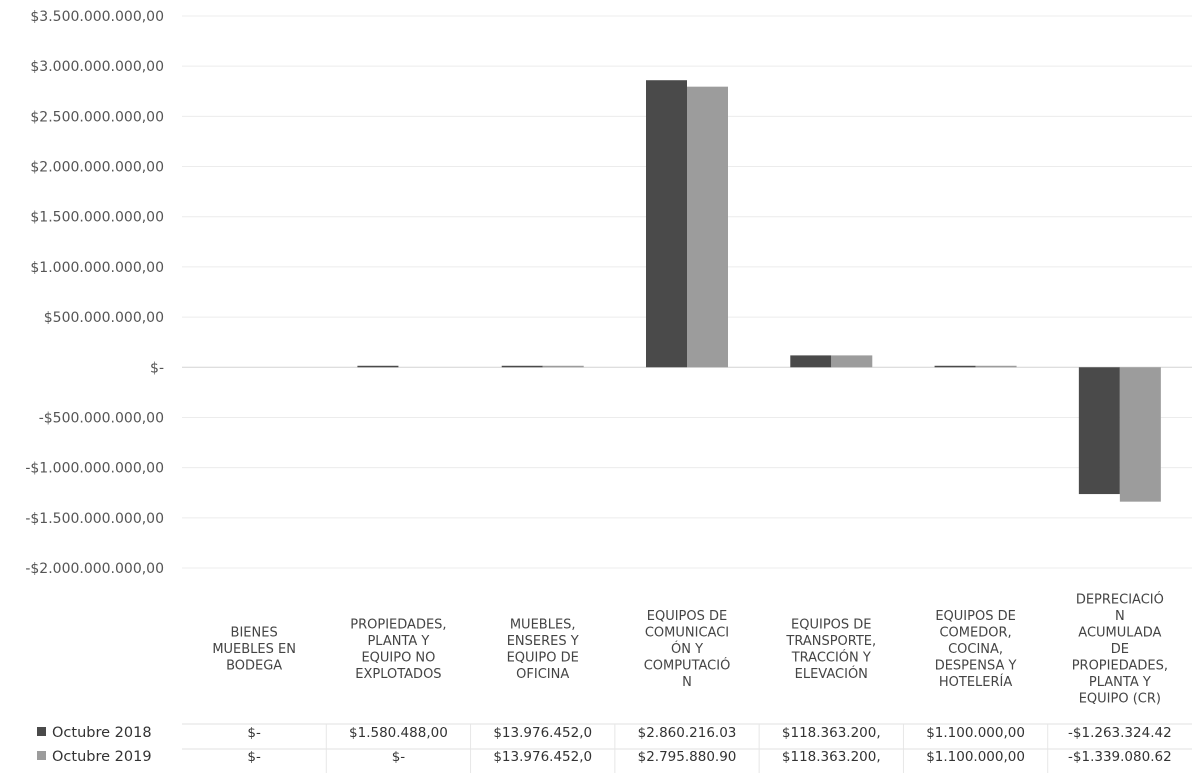 This screenshot has width=1198, height=776. What do you see at coordinates (831, 657) in the screenshot?
I see `category-label: TRACCIÓN Y` at bounding box center [831, 657].